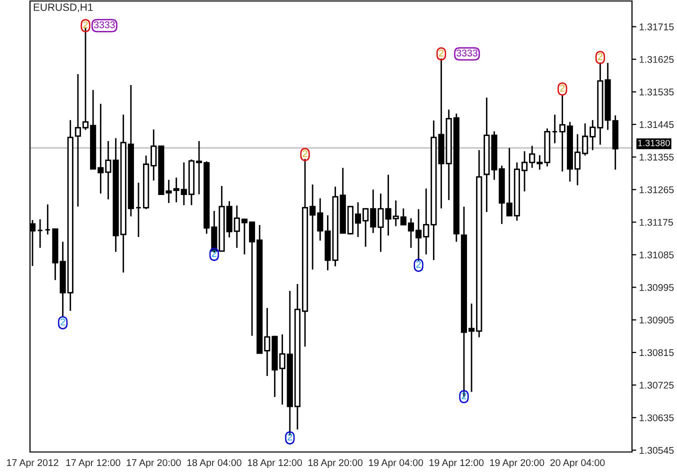  What do you see at coordinates (657, 320) in the screenshot?
I see `y-tick-label: 1.30905` at bounding box center [657, 320].